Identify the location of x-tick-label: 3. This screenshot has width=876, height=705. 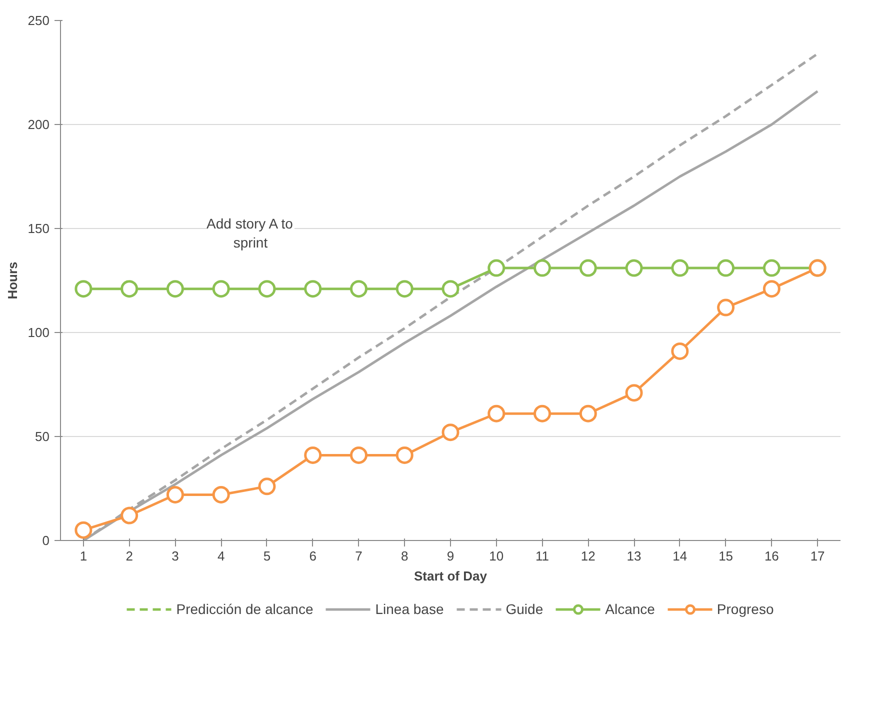
(175, 556).